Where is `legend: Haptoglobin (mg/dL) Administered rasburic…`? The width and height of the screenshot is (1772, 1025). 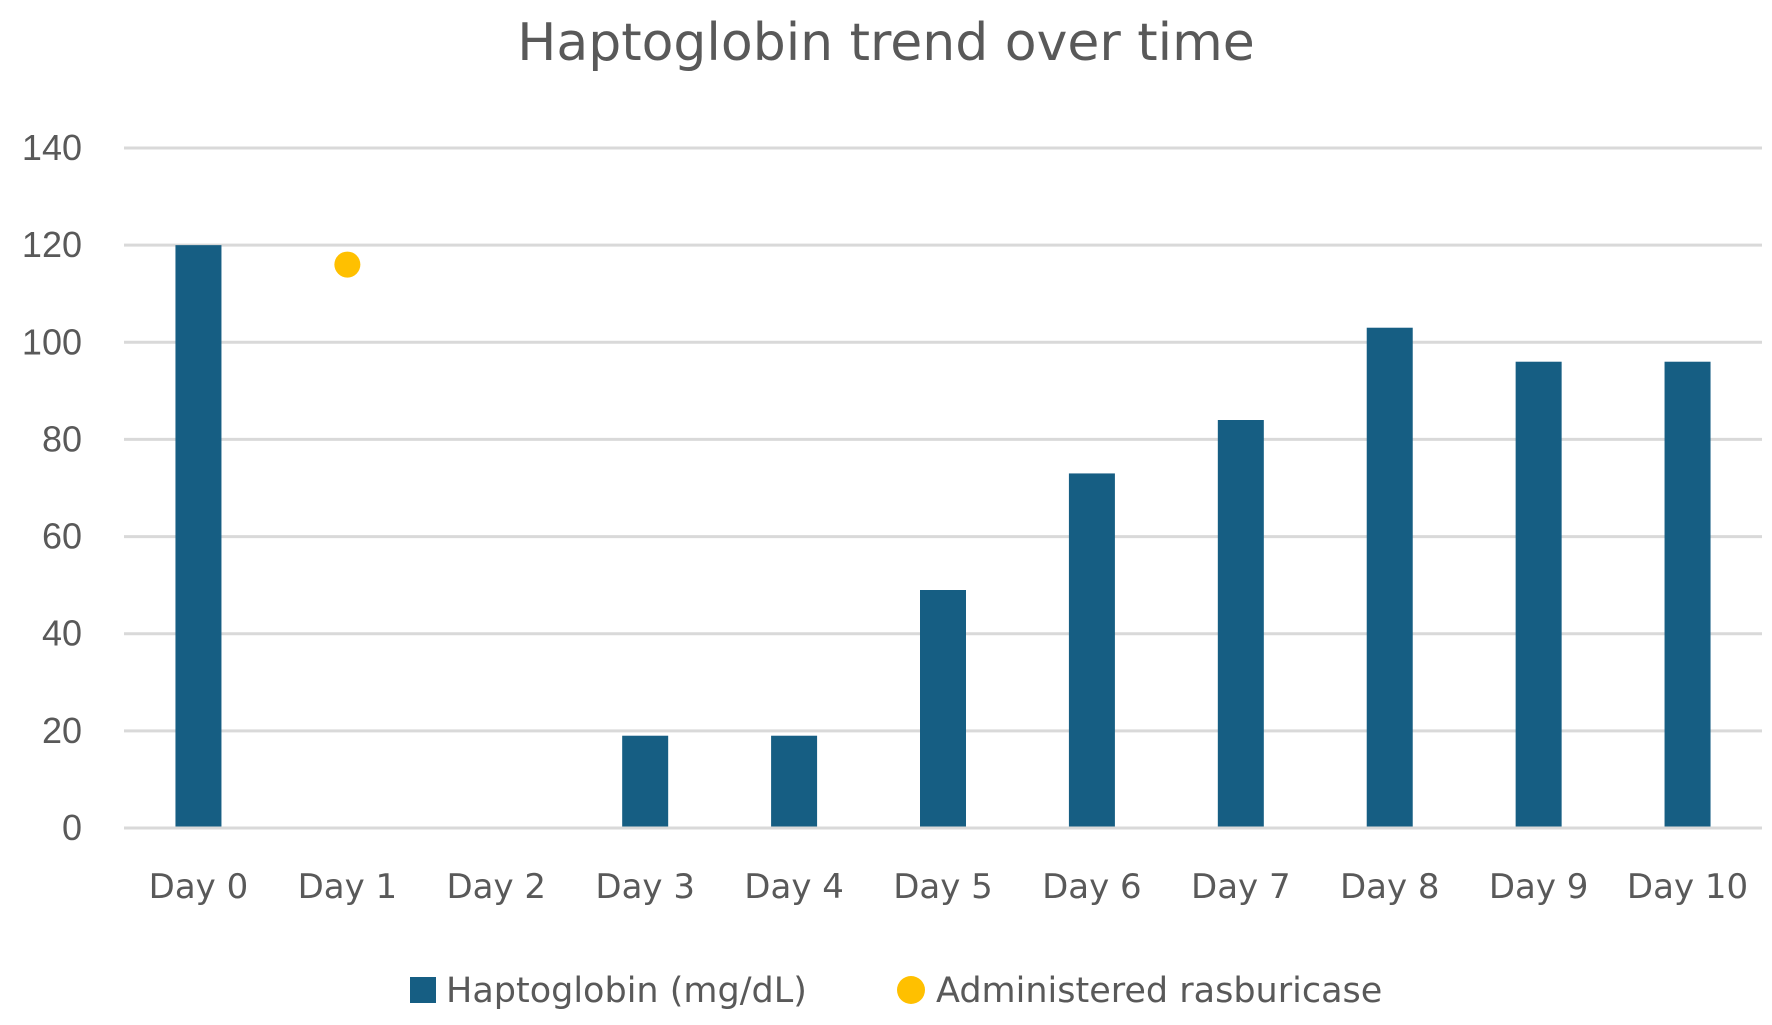 legend: Haptoglobin (mg/dL) Administered rasburic… is located at coordinates (896, 991).